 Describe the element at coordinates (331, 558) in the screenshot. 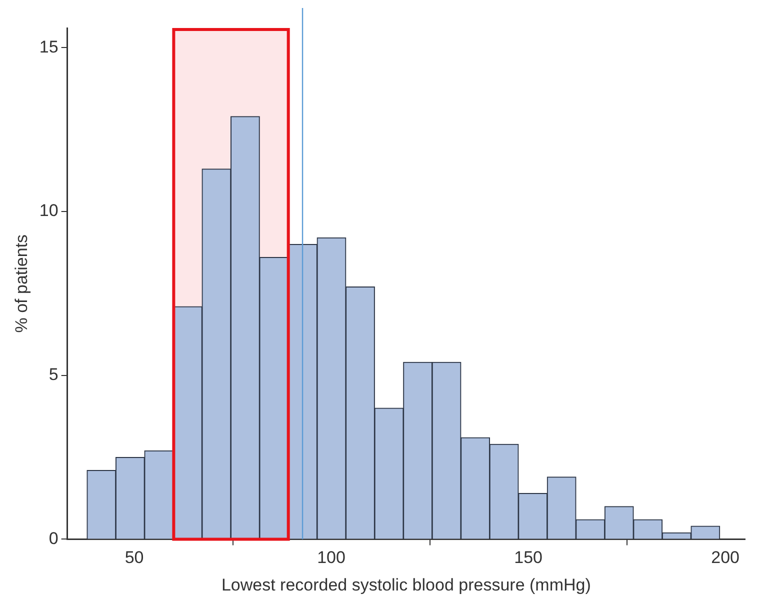

I see `x-tick-label: 100` at that location.